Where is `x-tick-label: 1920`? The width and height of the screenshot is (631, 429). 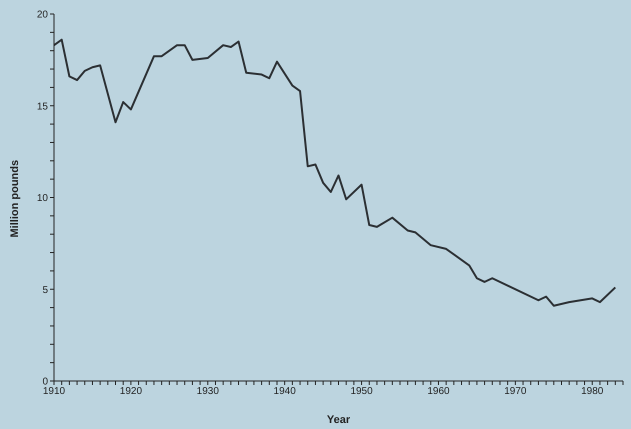
x-tick-label: 1920 is located at coordinates (131, 392).